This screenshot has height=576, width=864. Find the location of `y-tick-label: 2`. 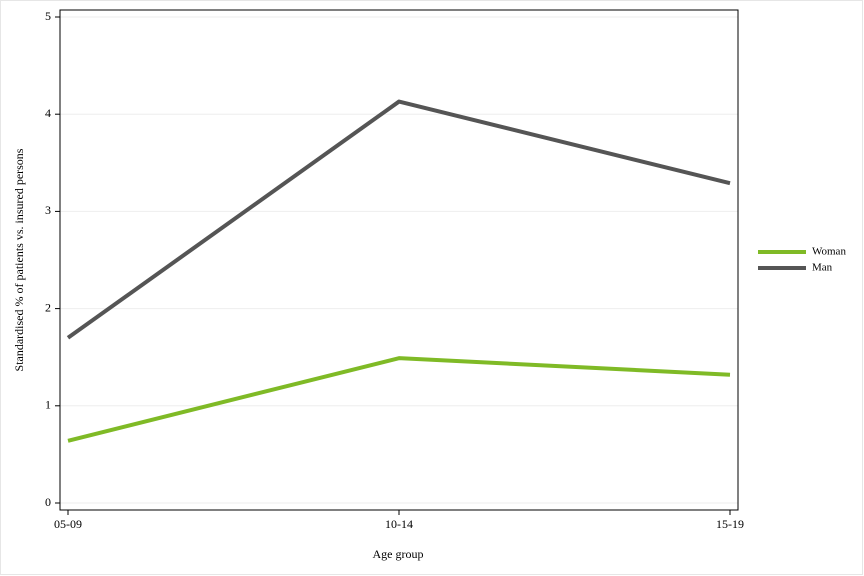

y-tick-label: 2 is located at coordinates (48, 307).